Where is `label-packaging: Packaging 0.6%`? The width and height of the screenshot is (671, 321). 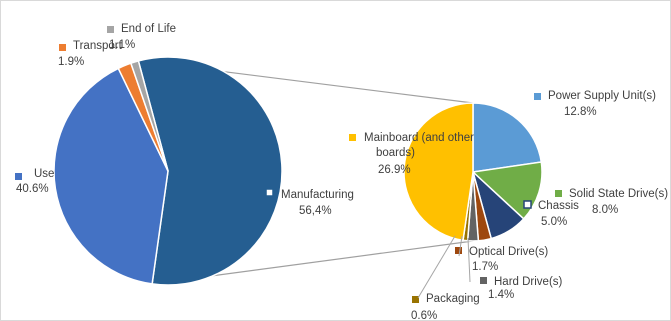
label-packaging: Packaging 0.6% is located at coordinates (445, 307).